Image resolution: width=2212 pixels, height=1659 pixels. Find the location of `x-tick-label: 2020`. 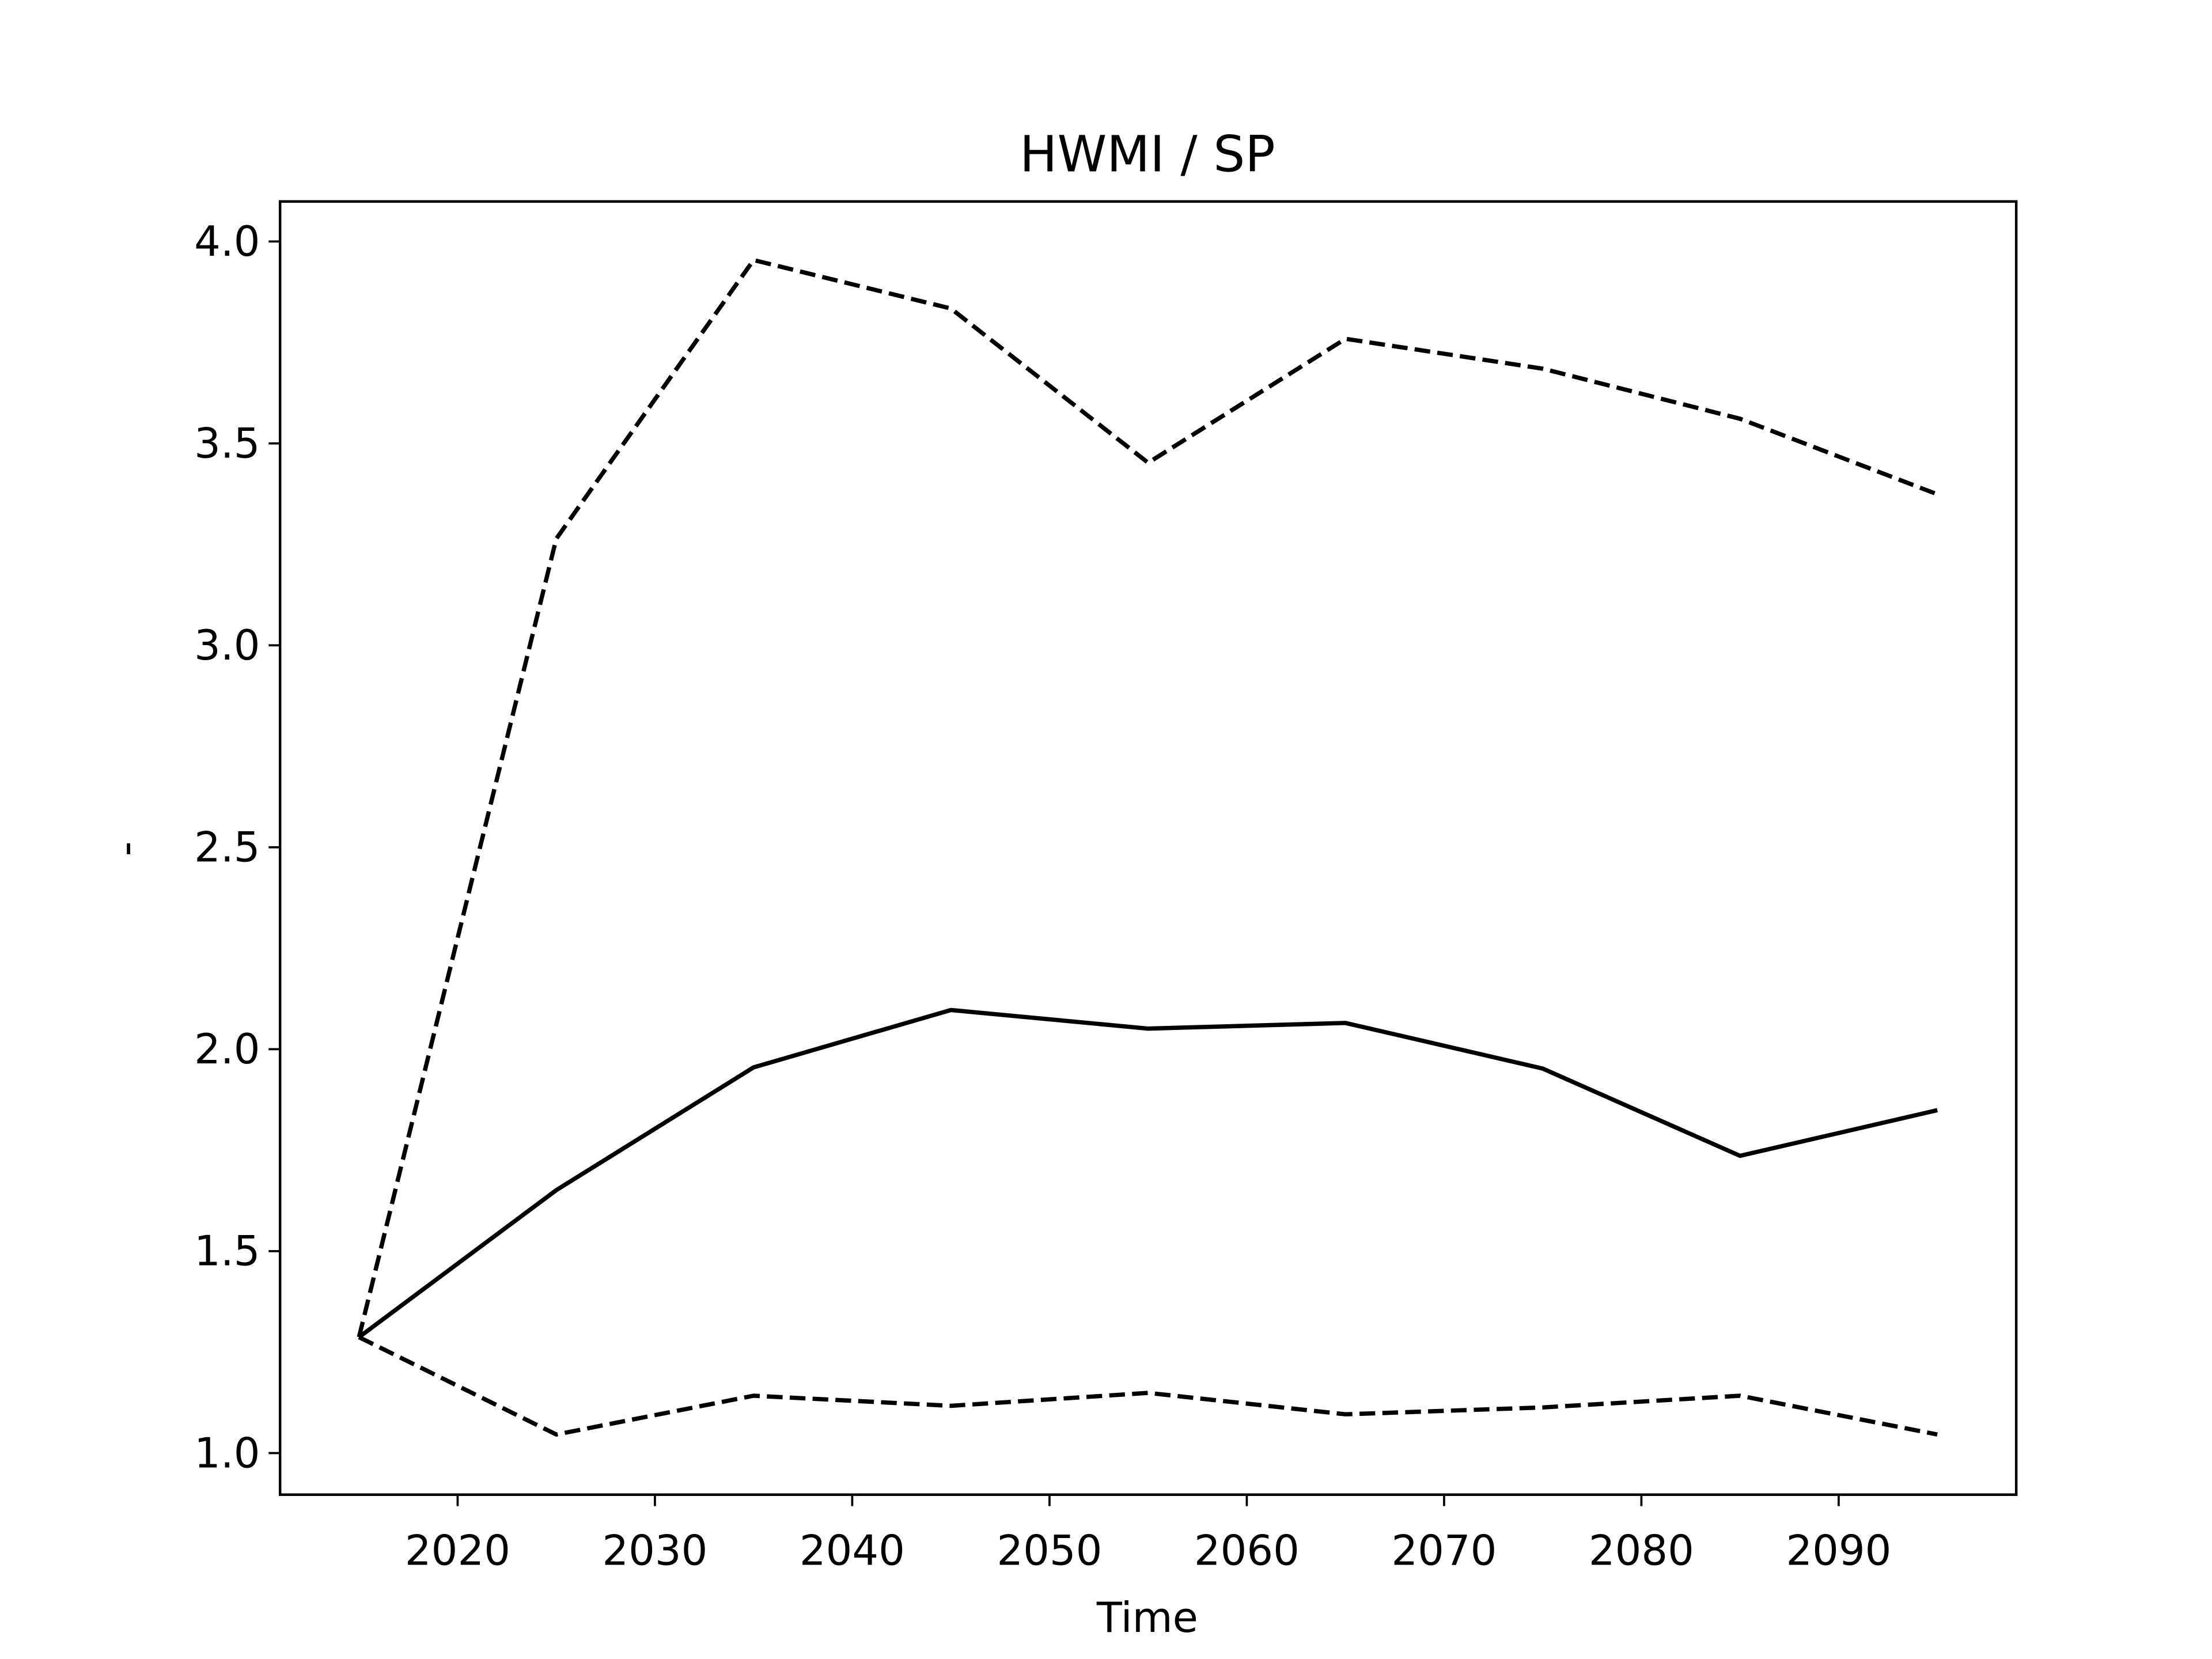

x-tick-label: 2020 is located at coordinates (457, 1550).